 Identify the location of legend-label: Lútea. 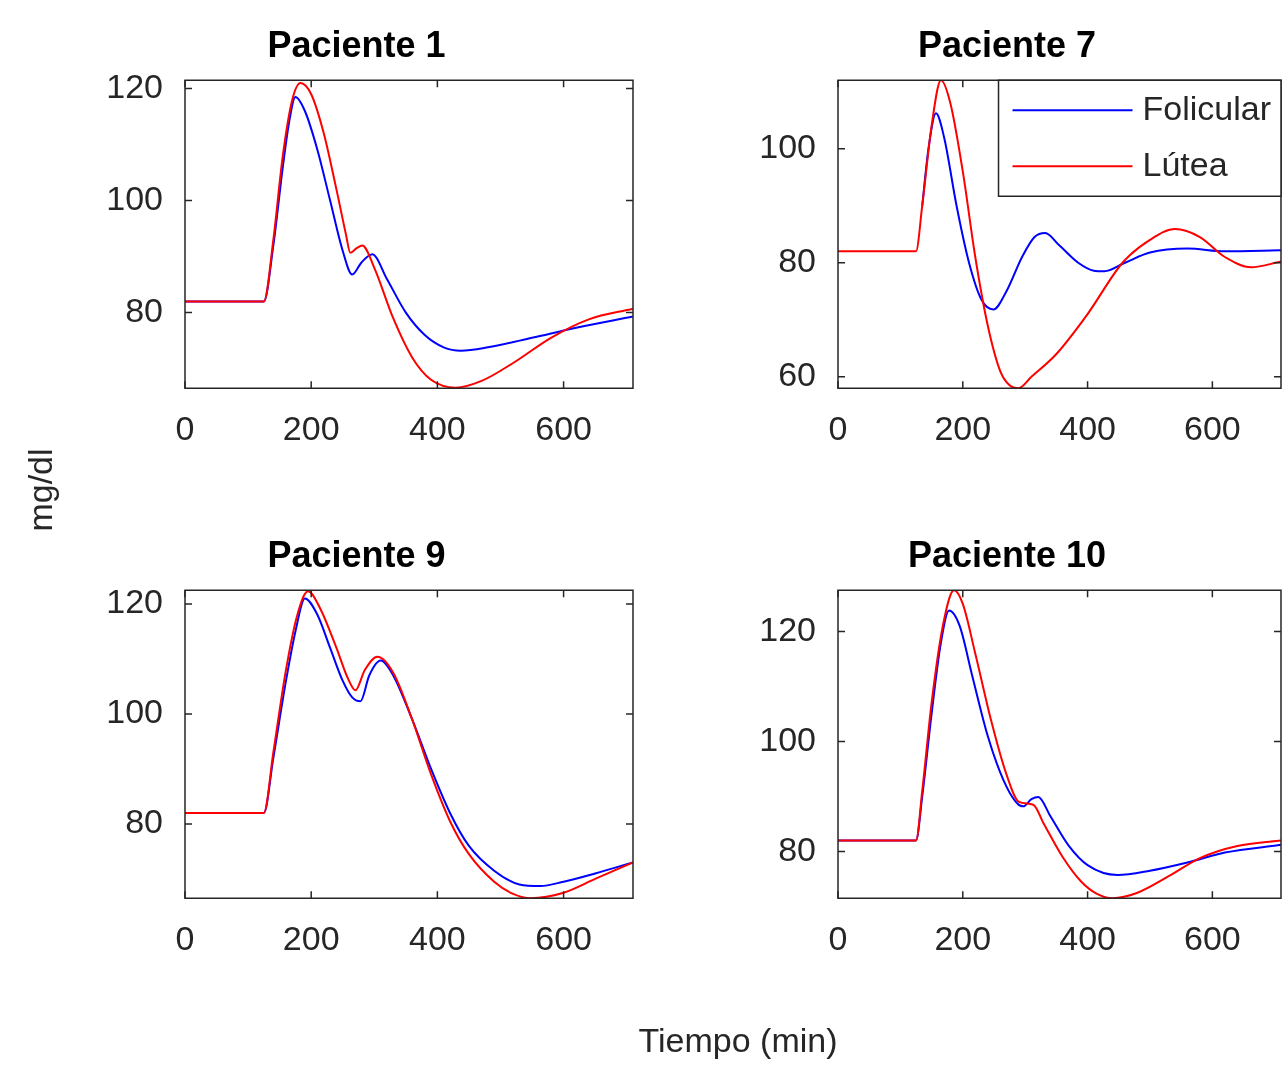
(1185, 163).